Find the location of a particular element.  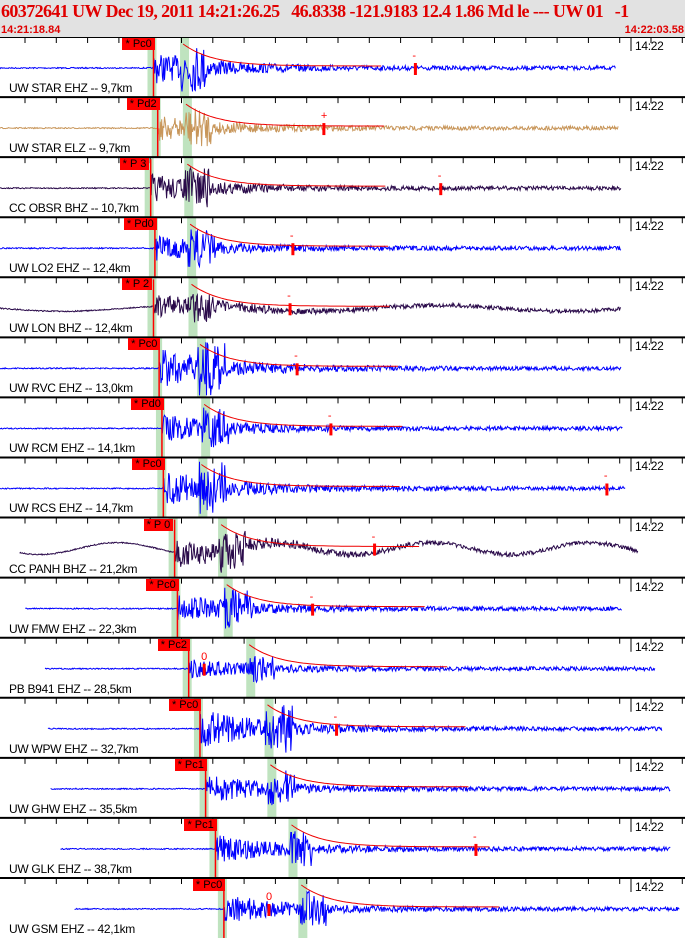

pick-label: * Pd0 is located at coordinates (147, 404).